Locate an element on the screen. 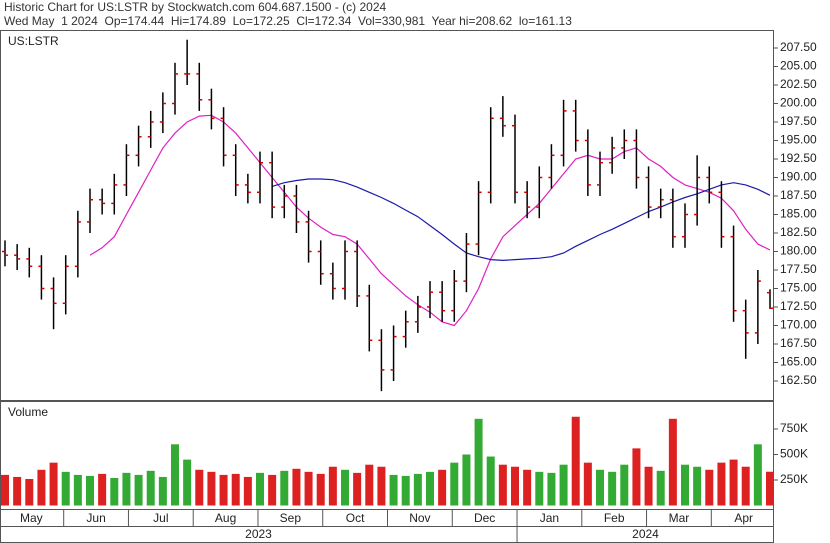  y-tick-label: 162.50 is located at coordinates (798, 380).